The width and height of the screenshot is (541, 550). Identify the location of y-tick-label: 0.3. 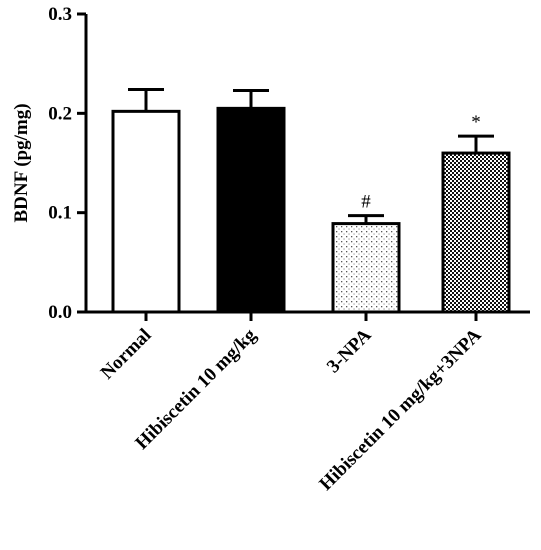
(60, 14).